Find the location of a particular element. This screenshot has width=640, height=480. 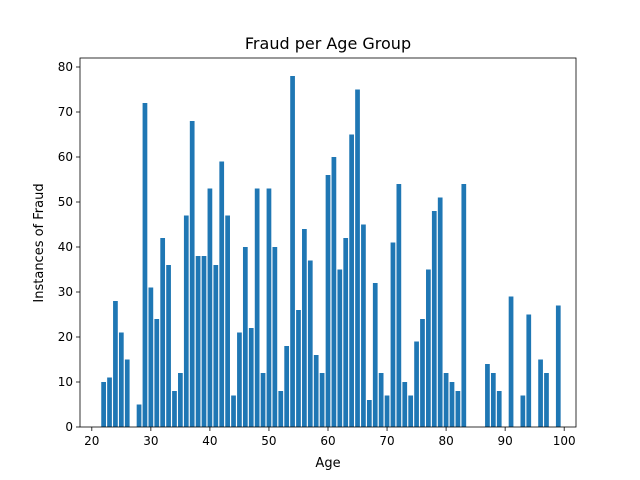

y-tick-label: 50 is located at coordinates (65, 202).